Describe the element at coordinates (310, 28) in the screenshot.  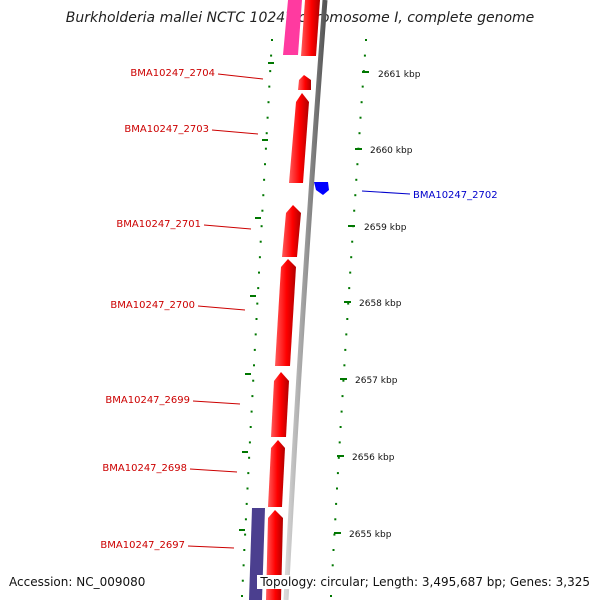
I see `top-red-feature` at that location.